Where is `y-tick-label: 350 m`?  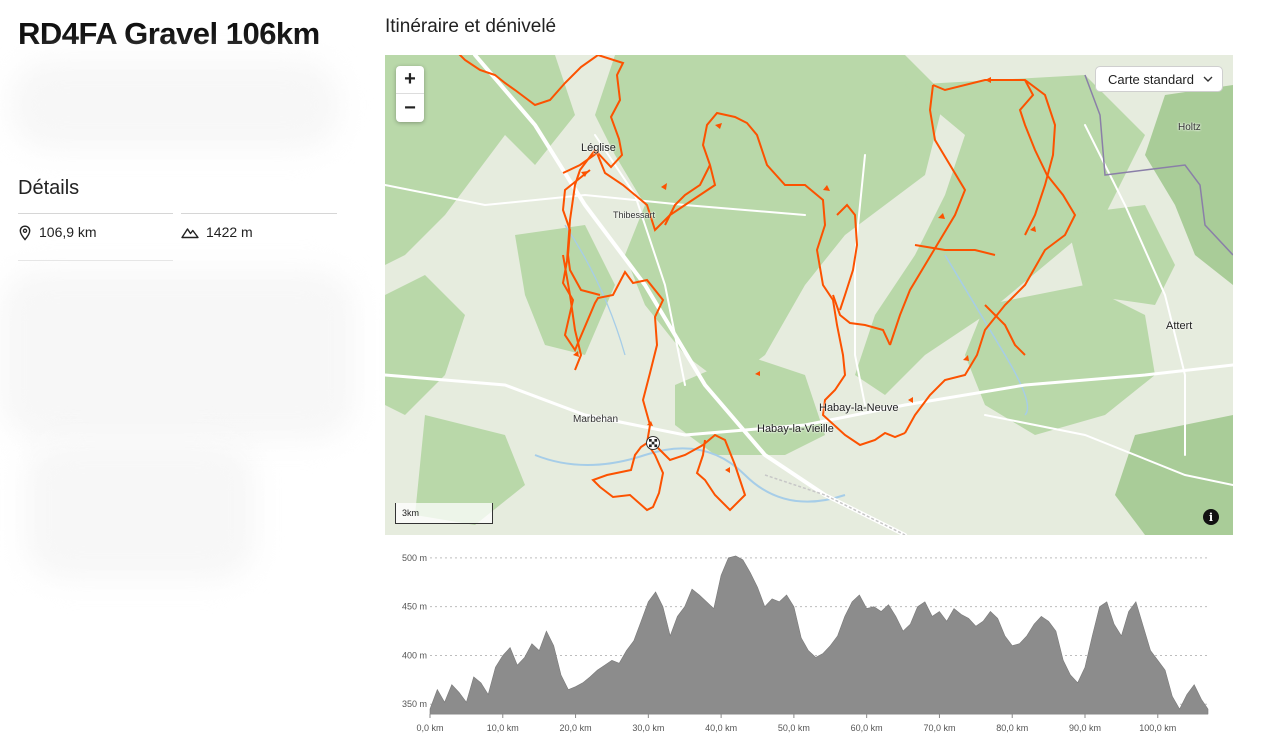
y-tick-label: 350 m is located at coordinates (414, 704).